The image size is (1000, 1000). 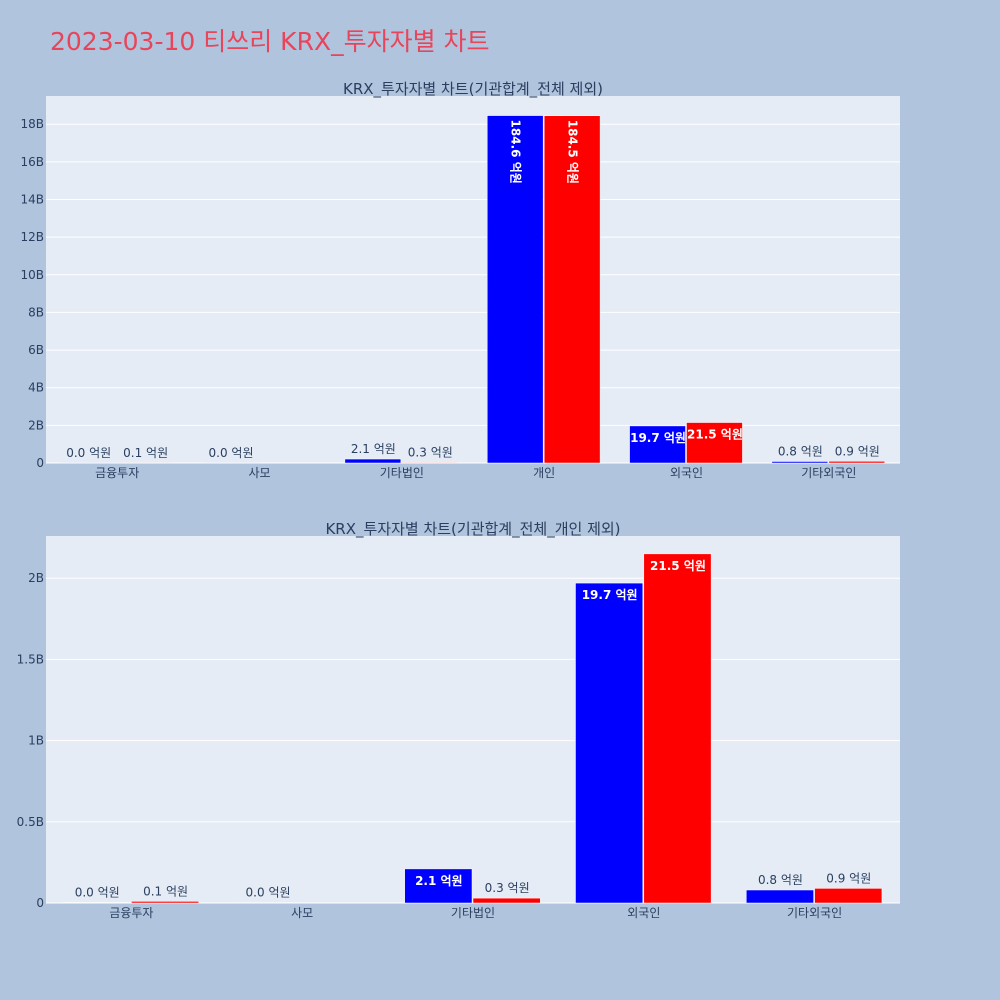 I want to click on y-tick-label: 1.5B, so click(x=30, y=659).